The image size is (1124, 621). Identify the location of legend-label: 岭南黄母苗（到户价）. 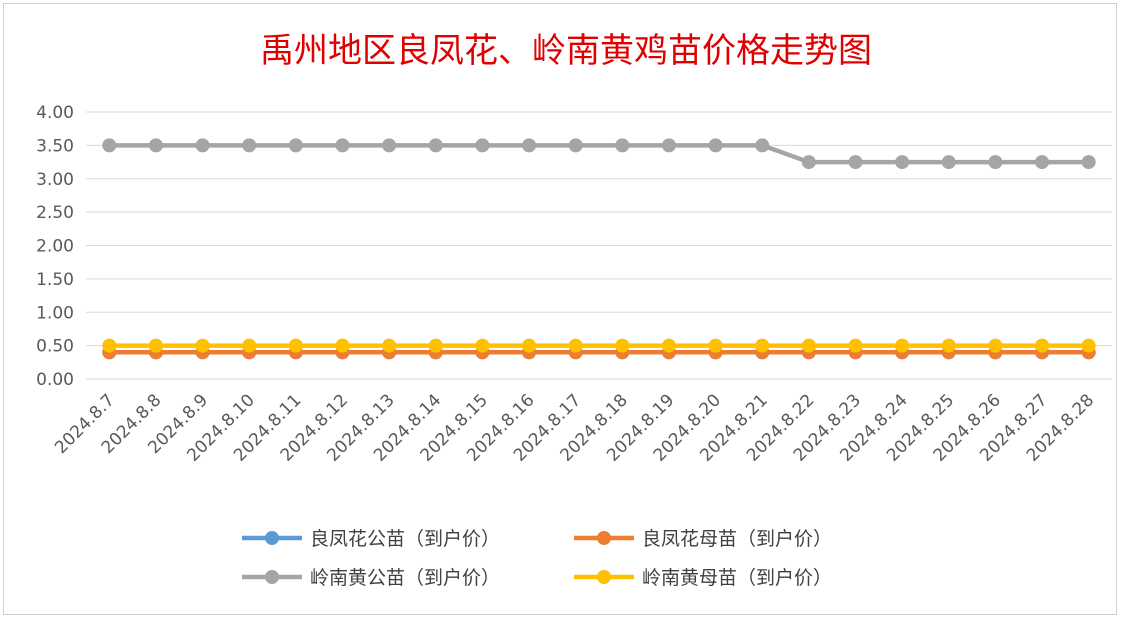
(737, 578).